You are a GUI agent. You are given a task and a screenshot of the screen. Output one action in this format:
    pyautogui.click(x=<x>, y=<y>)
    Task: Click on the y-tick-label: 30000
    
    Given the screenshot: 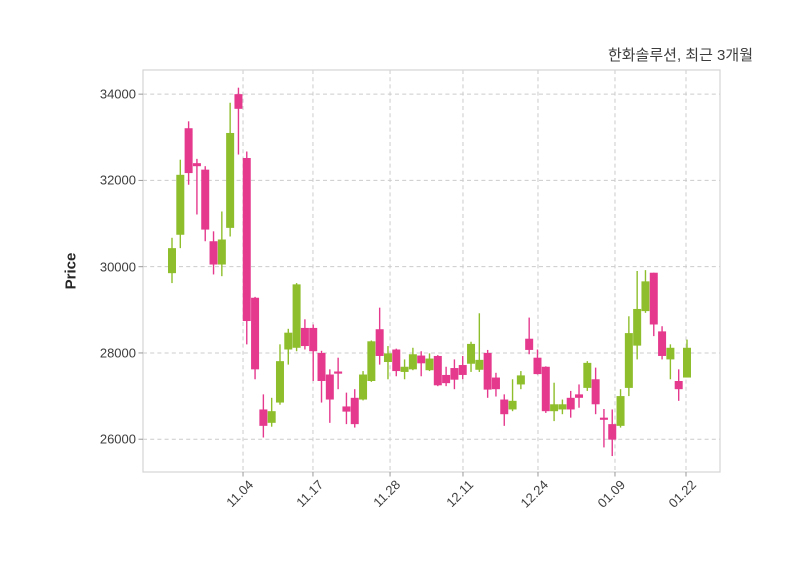 What is the action you would take?
    pyautogui.click(x=117, y=267)
    